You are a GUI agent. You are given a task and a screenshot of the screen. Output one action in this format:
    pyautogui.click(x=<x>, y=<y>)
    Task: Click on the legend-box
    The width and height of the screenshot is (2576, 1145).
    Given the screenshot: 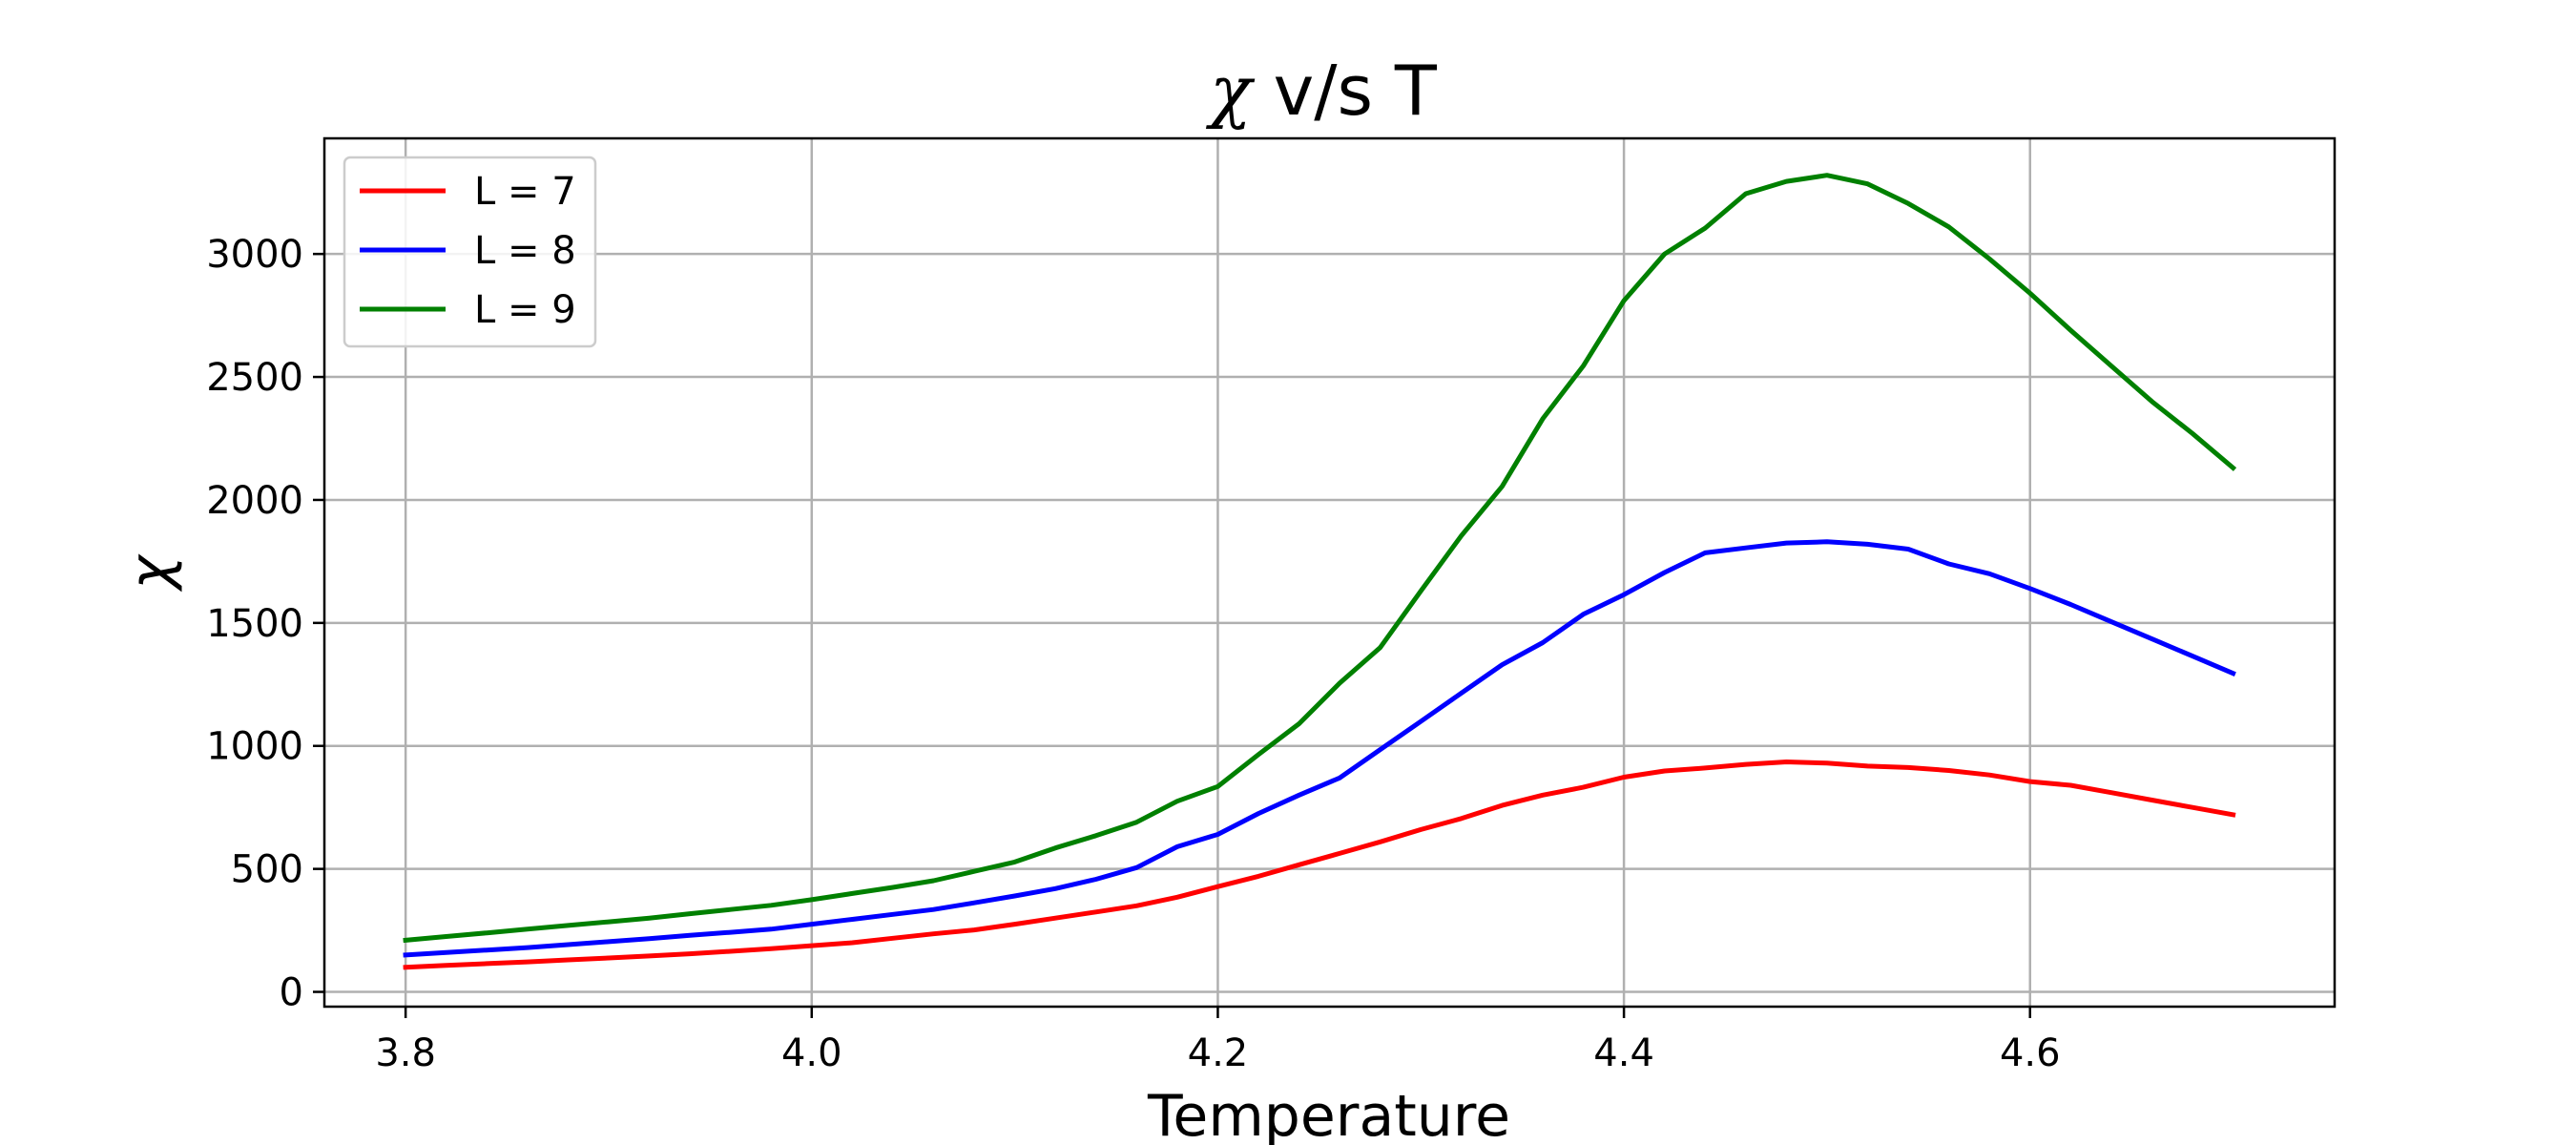 What is the action you would take?
    pyautogui.click(x=470, y=252)
    